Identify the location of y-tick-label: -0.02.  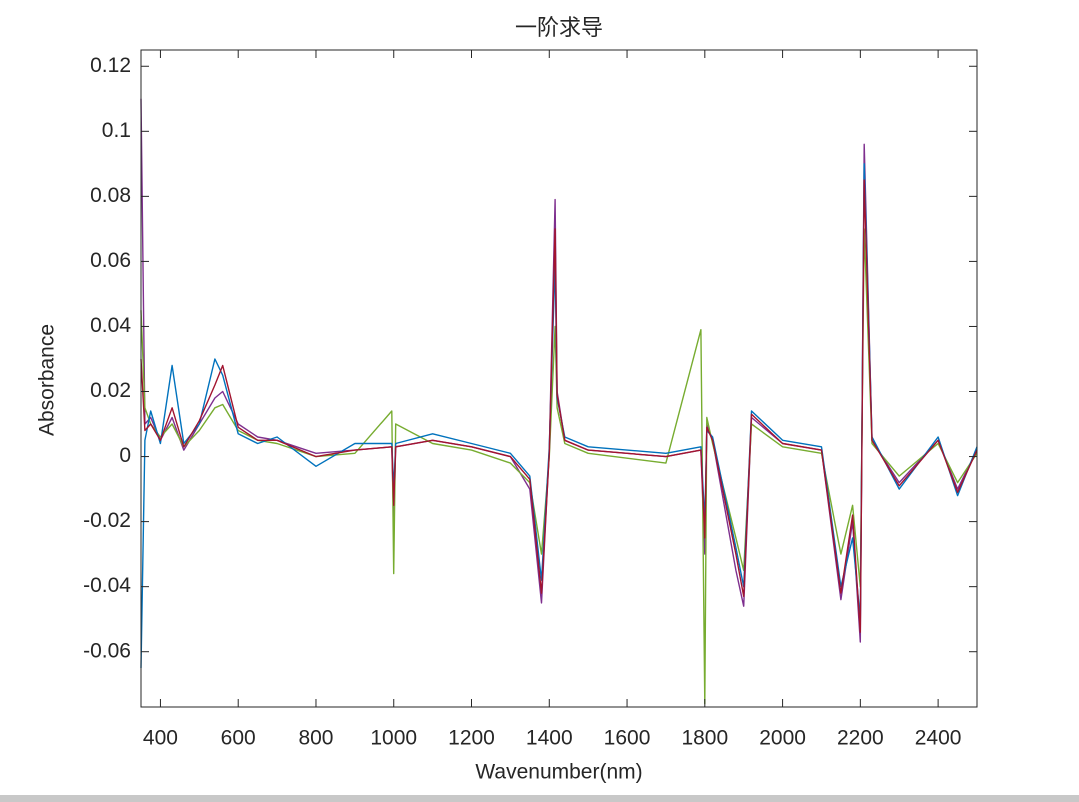
(107, 520).